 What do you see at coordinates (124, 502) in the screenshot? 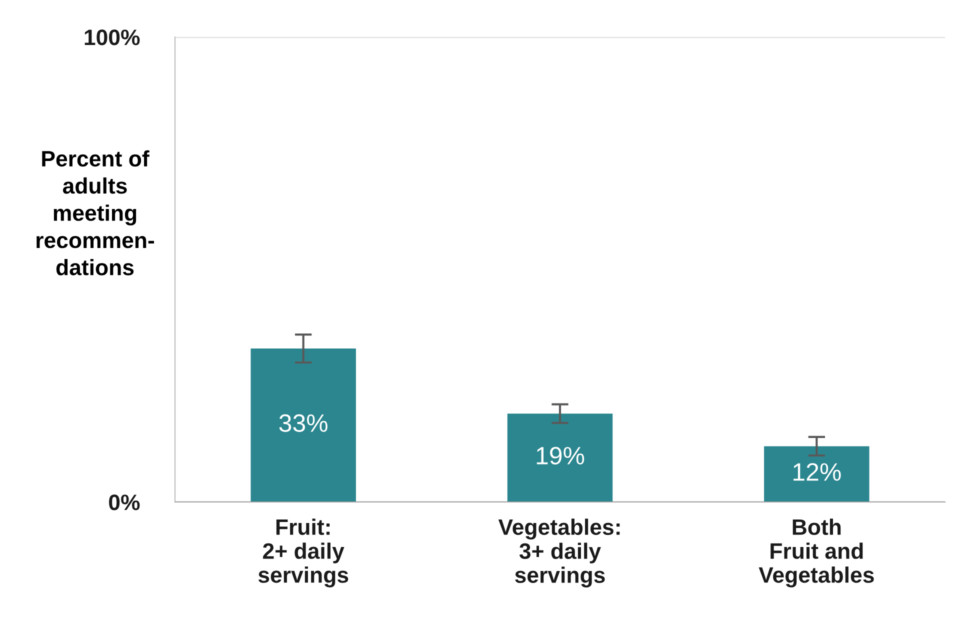
I see `y-tick-label: 0%` at bounding box center [124, 502].